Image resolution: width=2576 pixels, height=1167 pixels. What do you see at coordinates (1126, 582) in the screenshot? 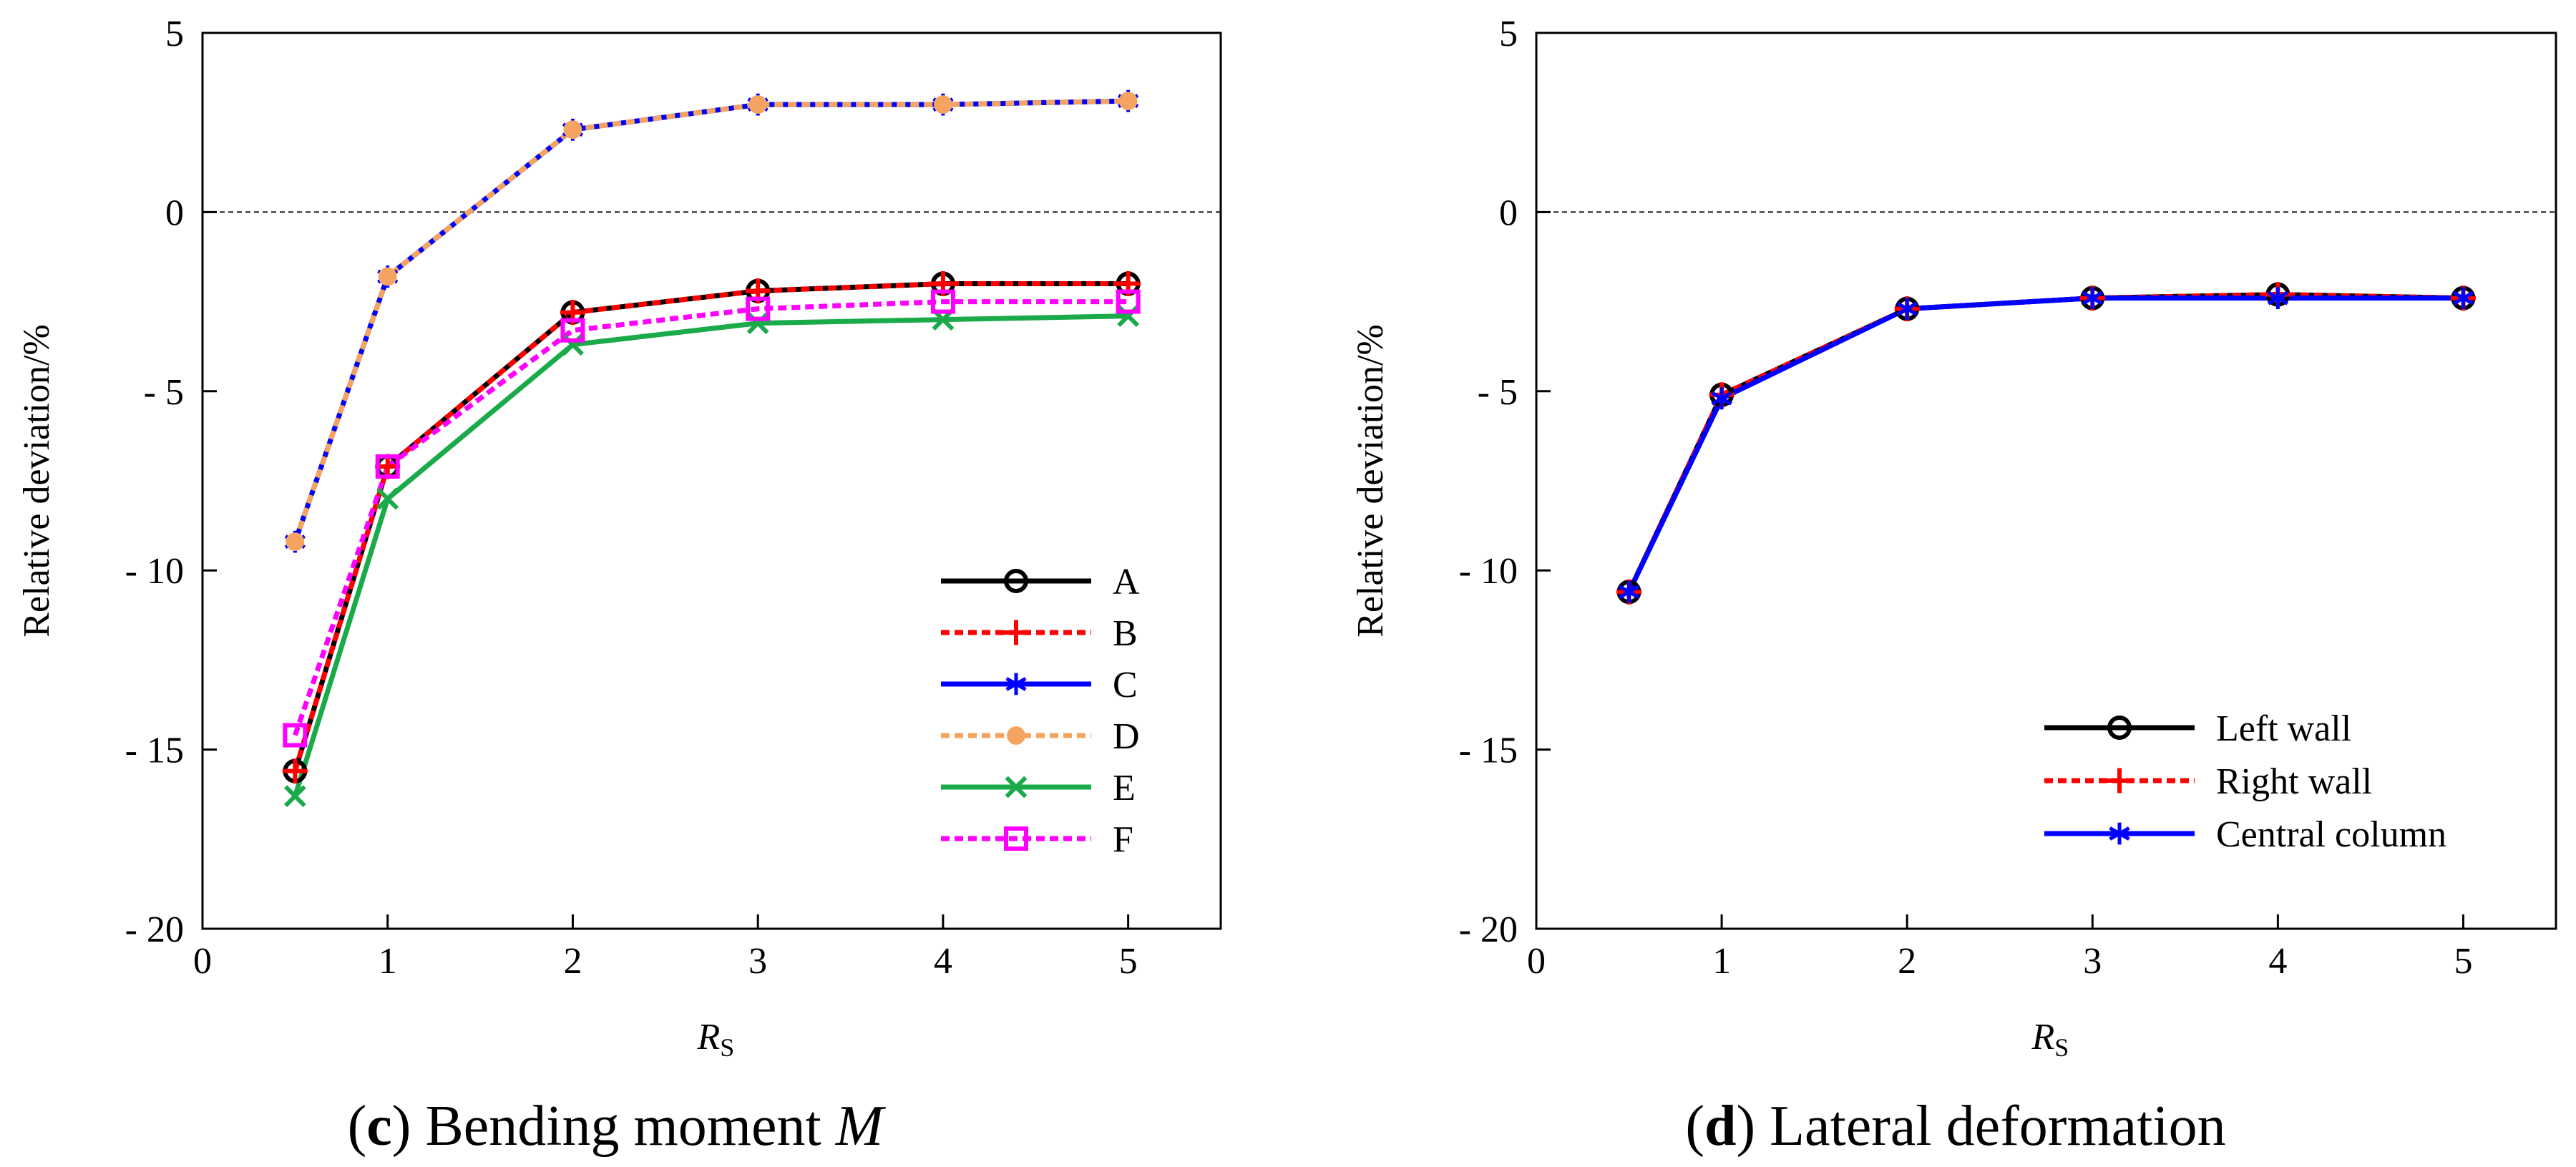
I see `legend-label: A` at bounding box center [1126, 582].